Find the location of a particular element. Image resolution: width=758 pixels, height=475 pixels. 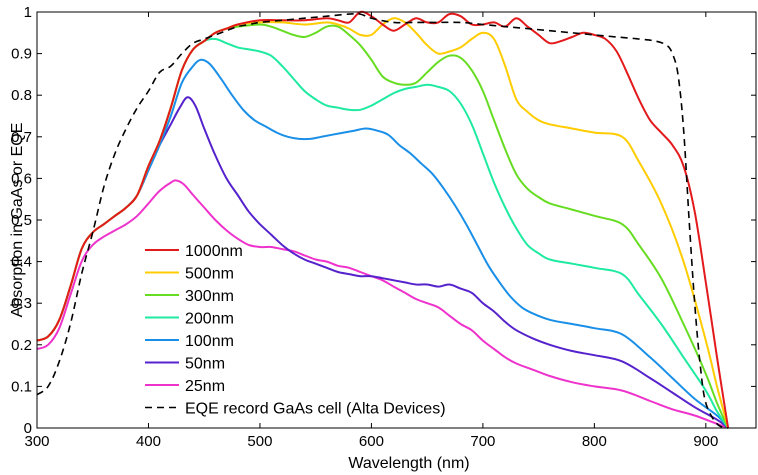

x-tick-label: 600 is located at coordinates (371, 441).